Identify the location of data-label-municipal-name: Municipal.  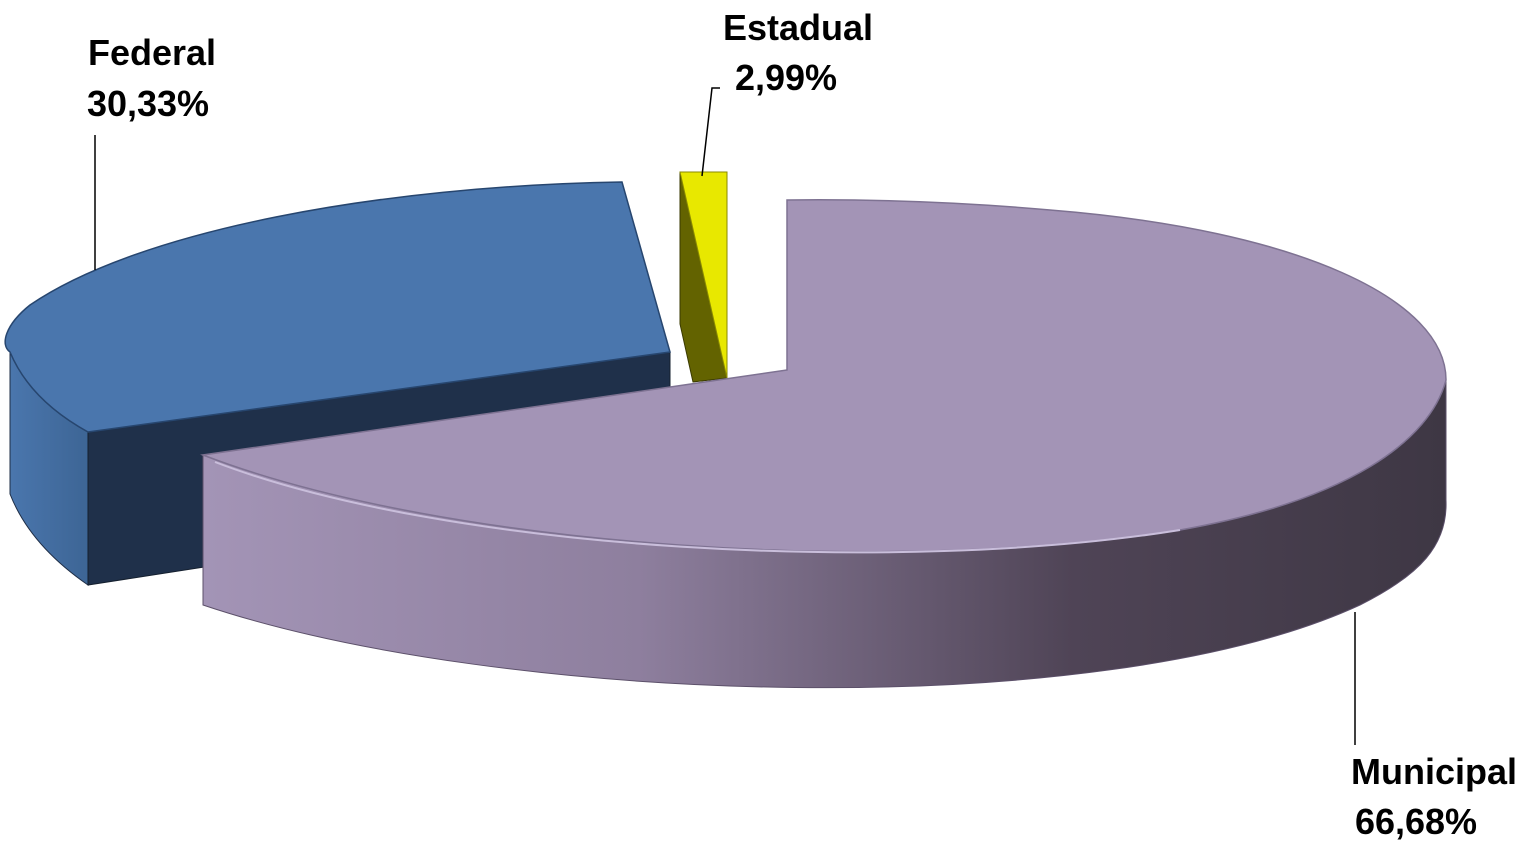
(1434, 771).